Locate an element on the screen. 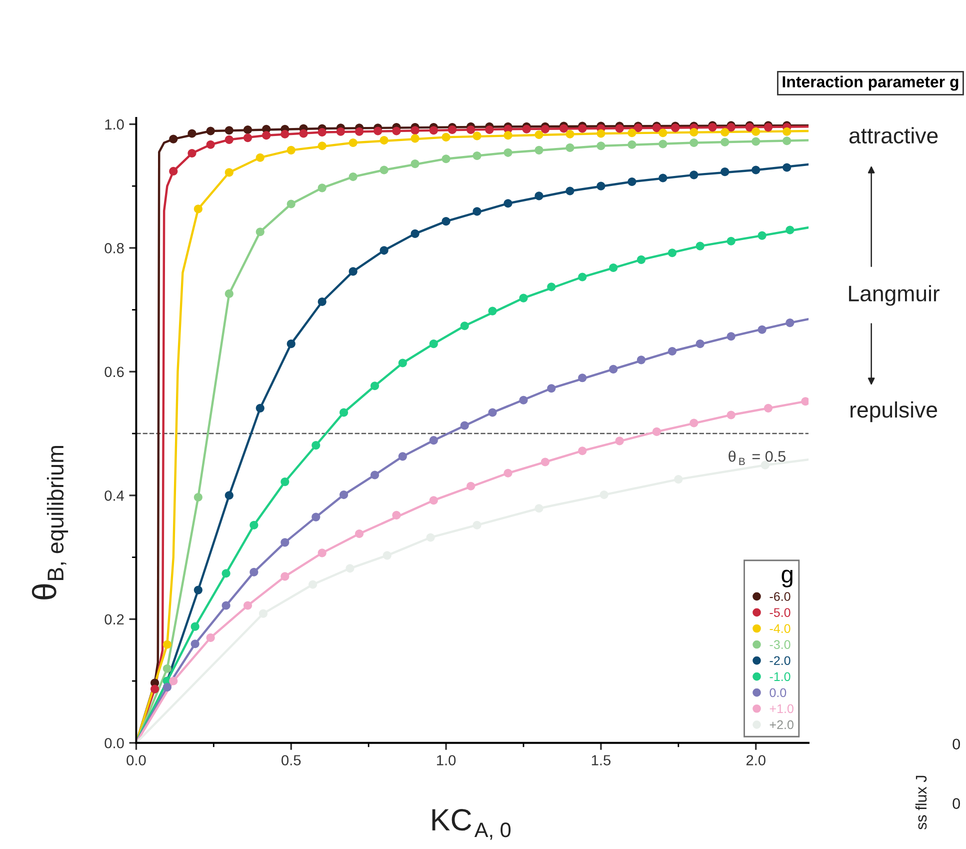 This screenshot has width=966, height=849. x-tick-label: 1.5 is located at coordinates (601, 760).